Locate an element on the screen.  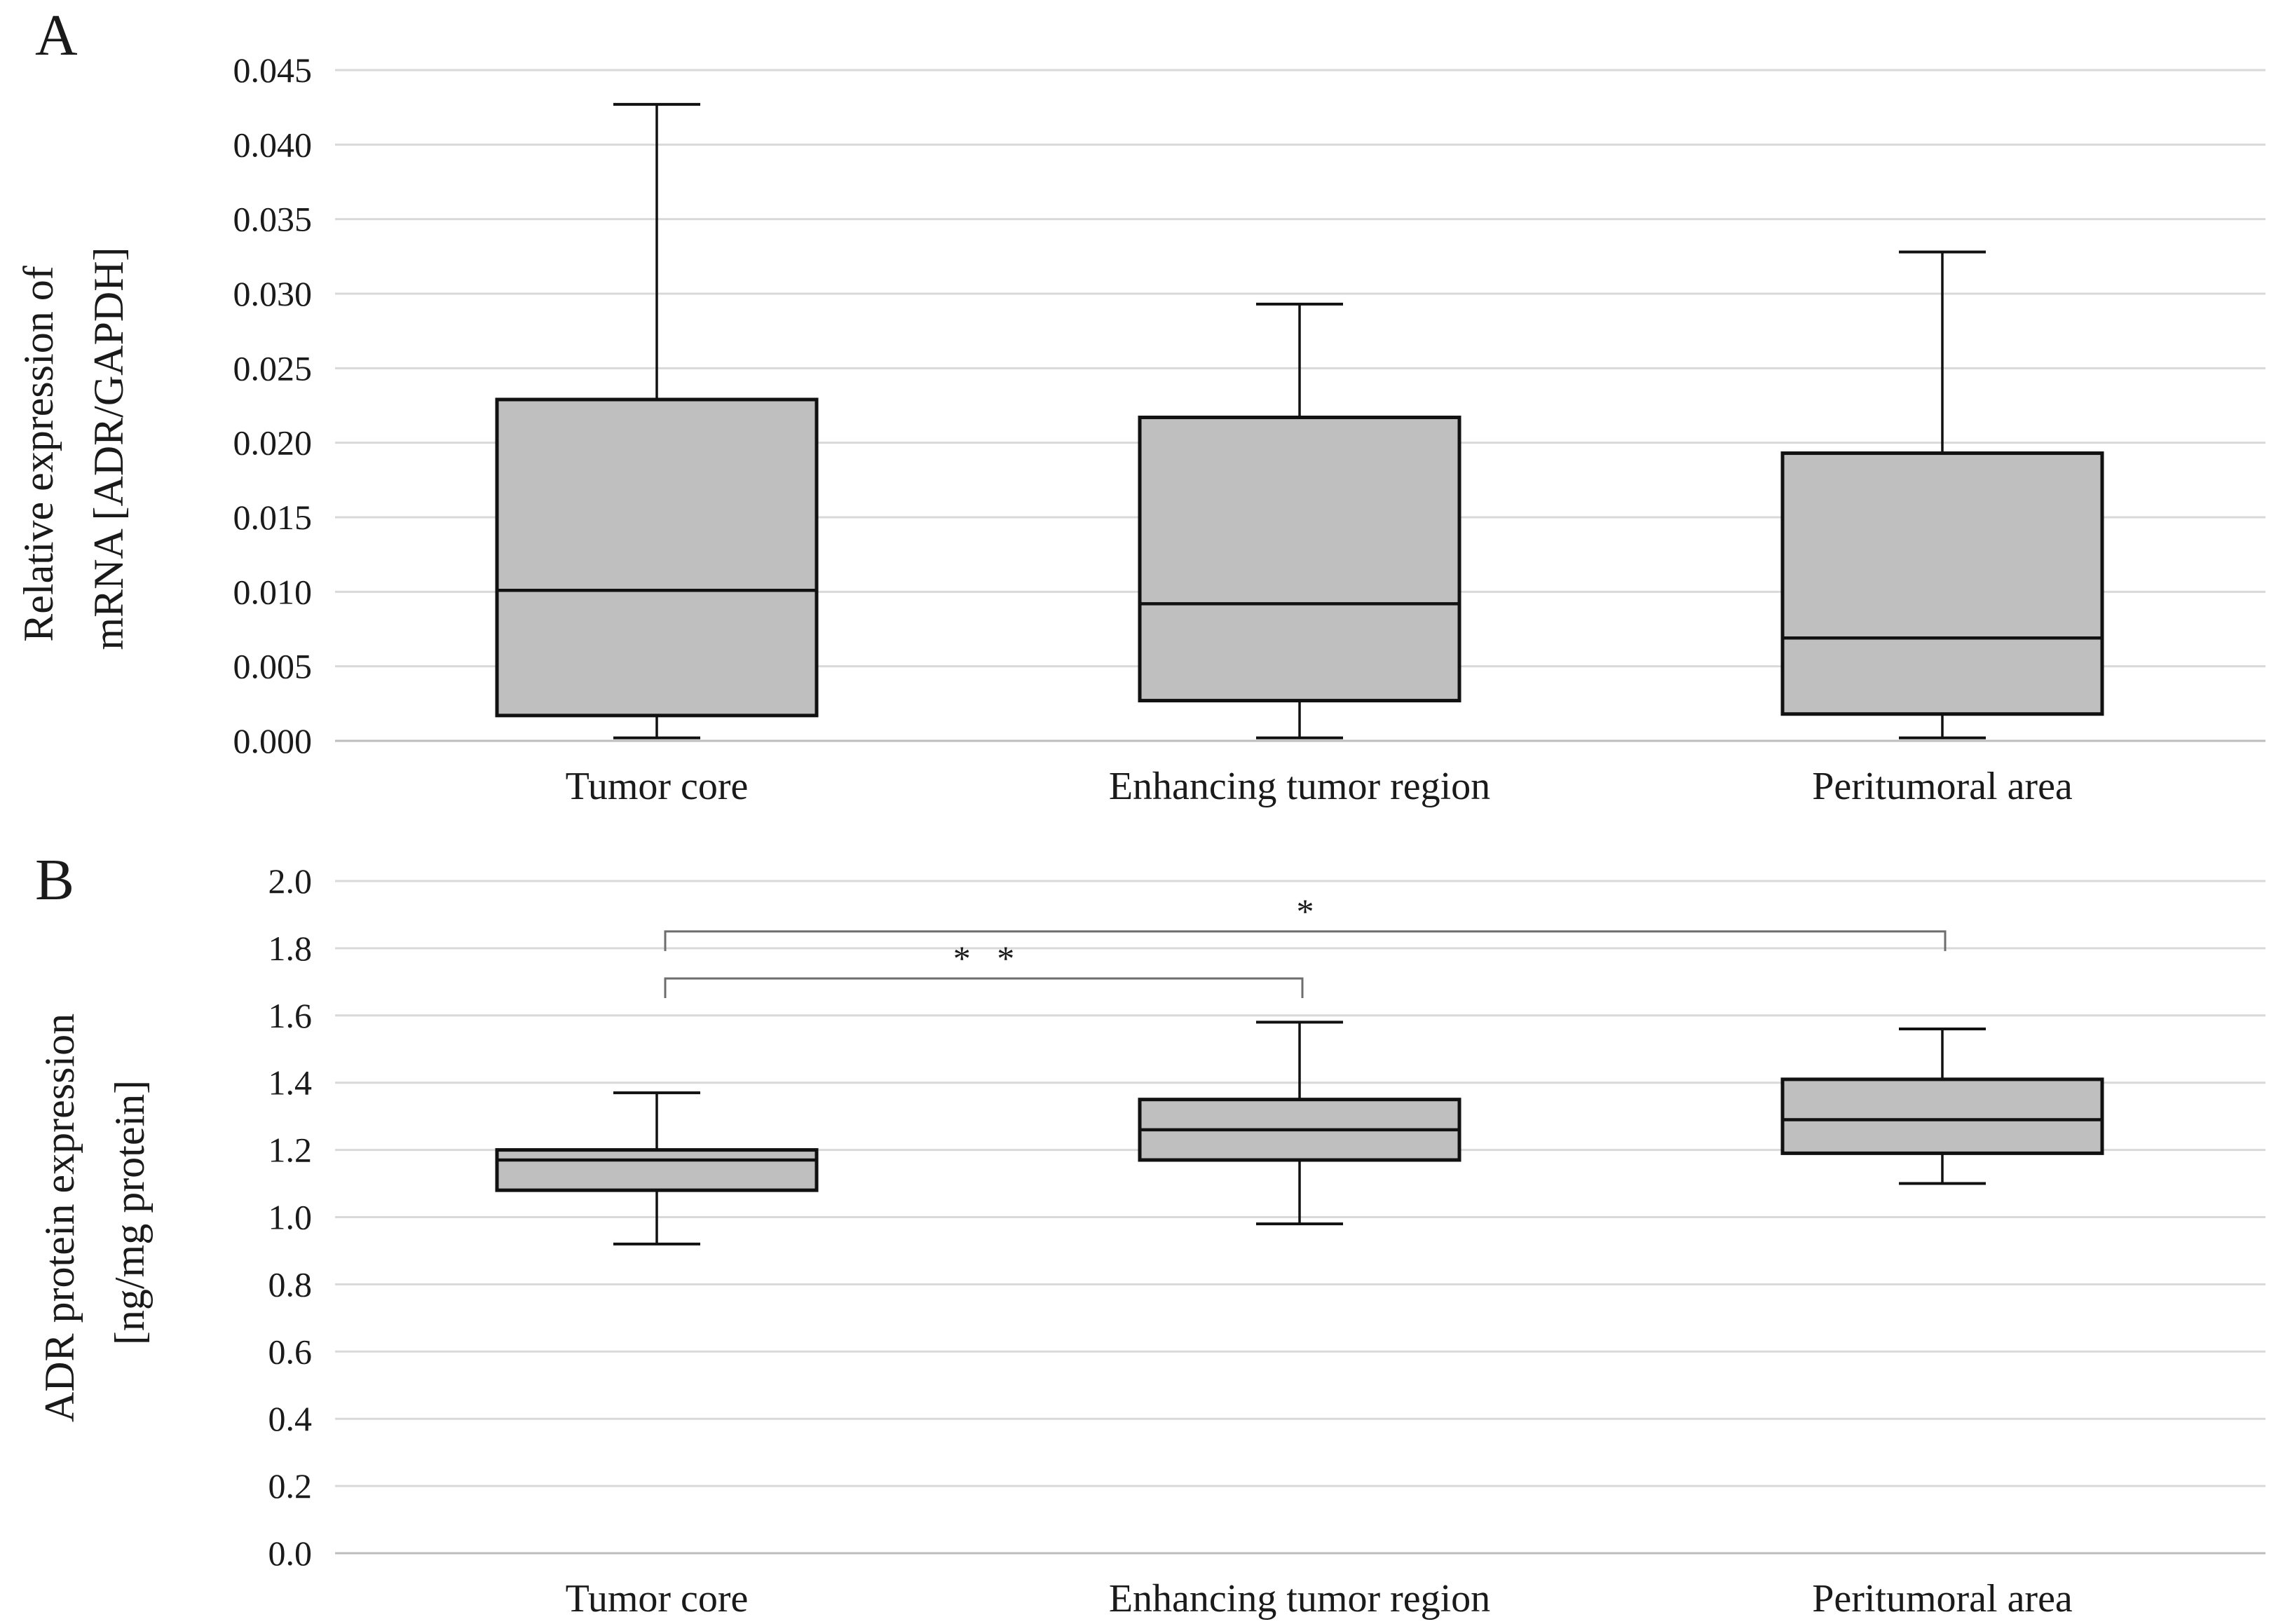
y-tick-label: 0.010 is located at coordinates (273, 591).